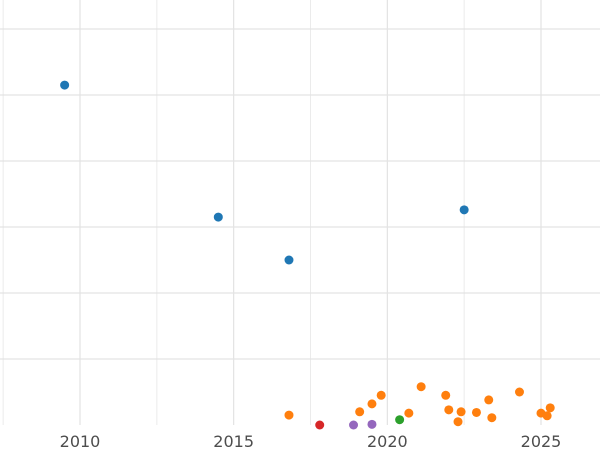 The height and width of the screenshot is (450, 600). Describe the element at coordinates (80, 441) in the screenshot. I see `x-tick-label-2010: 2010` at that location.